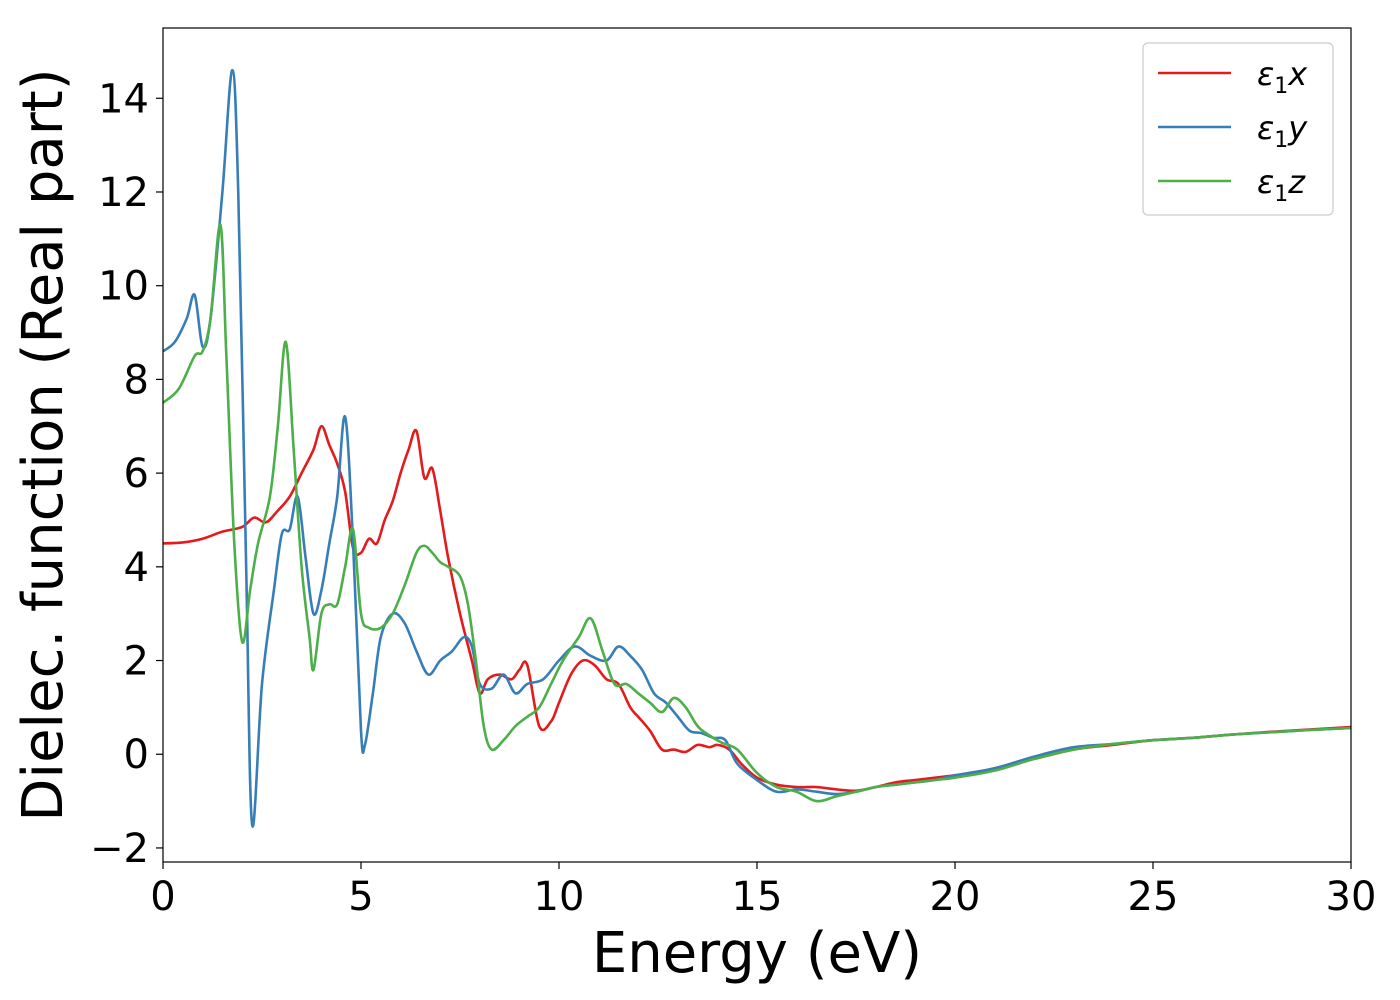  What do you see at coordinates (1153, 897) in the screenshot?
I see `x-tick-label: 25` at bounding box center [1153, 897].